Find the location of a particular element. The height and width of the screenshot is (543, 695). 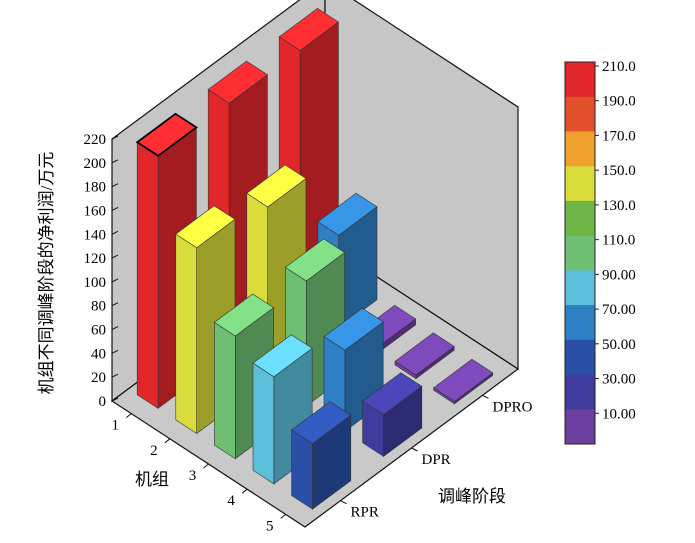

z-tick-label: 40 is located at coordinates (98, 354).